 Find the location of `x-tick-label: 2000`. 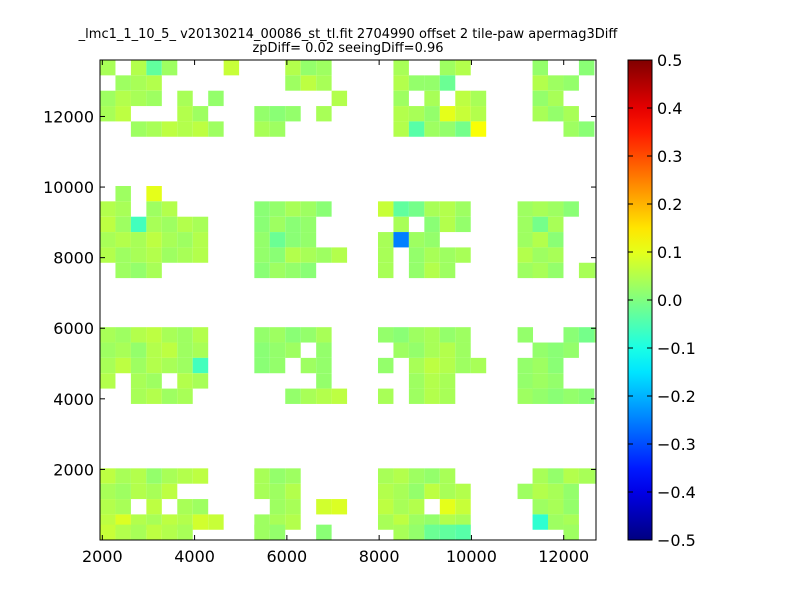

x-tick-label: 2000 is located at coordinates (102, 556).